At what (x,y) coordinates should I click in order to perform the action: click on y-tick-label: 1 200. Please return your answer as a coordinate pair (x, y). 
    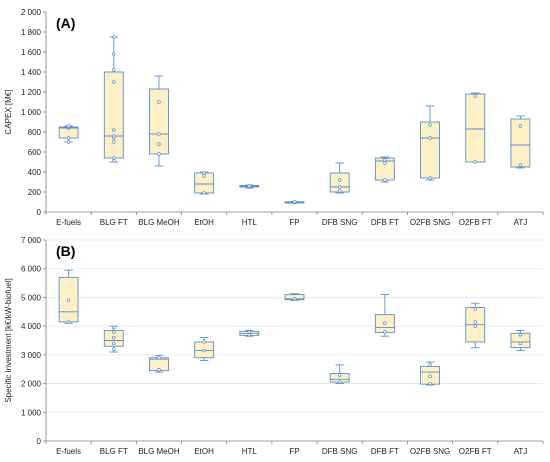
    Looking at the image, I should click on (31, 92).